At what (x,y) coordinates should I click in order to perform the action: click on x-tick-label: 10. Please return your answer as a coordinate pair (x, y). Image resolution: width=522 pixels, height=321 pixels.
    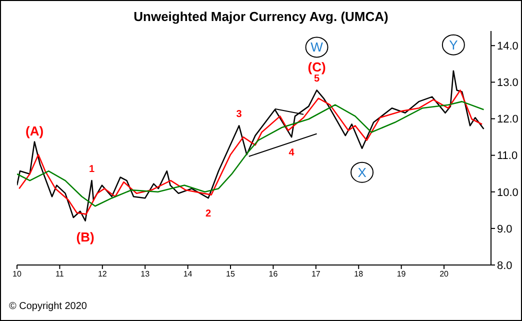
    Looking at the image, I should click on (17, 274).